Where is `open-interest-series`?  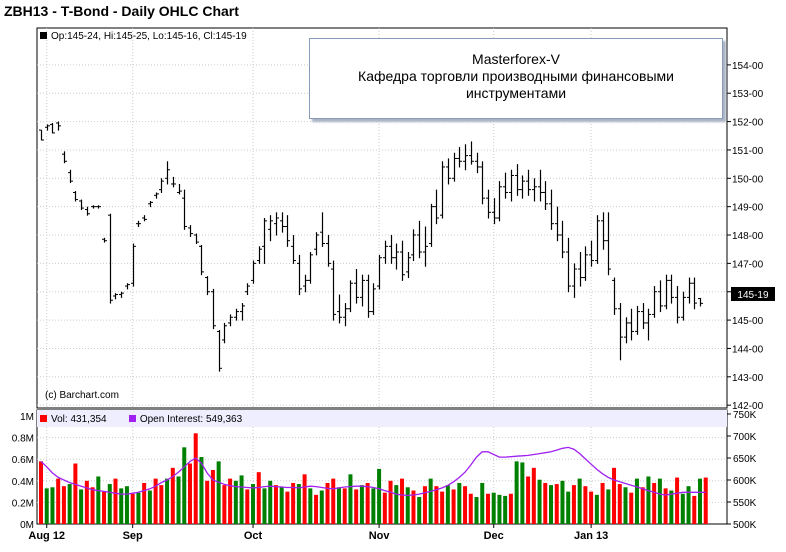
open-interest-series is located at coordinates (373, 471).